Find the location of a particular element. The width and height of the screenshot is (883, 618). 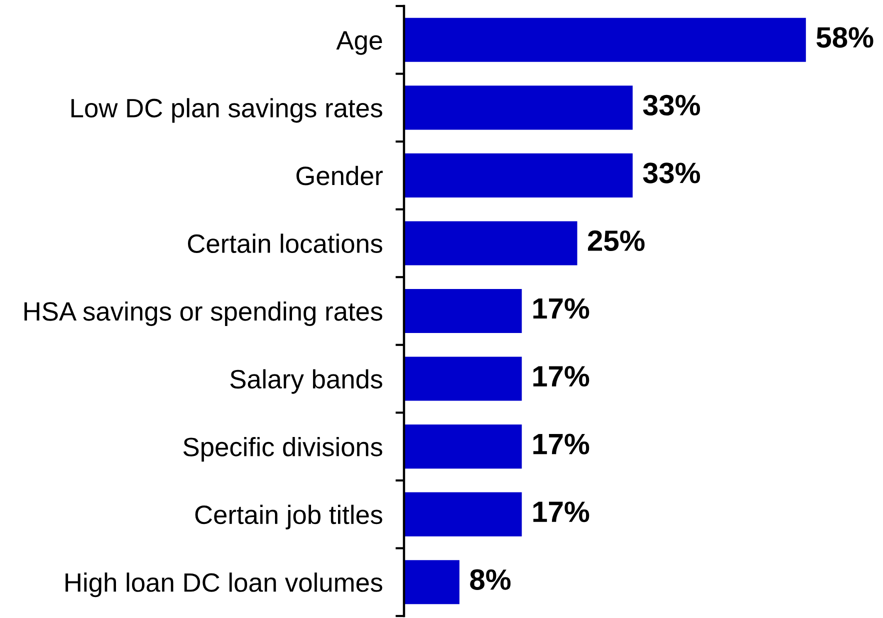

y-tick-label: Low DC plan savings rates is located at coordinates (226, 110).